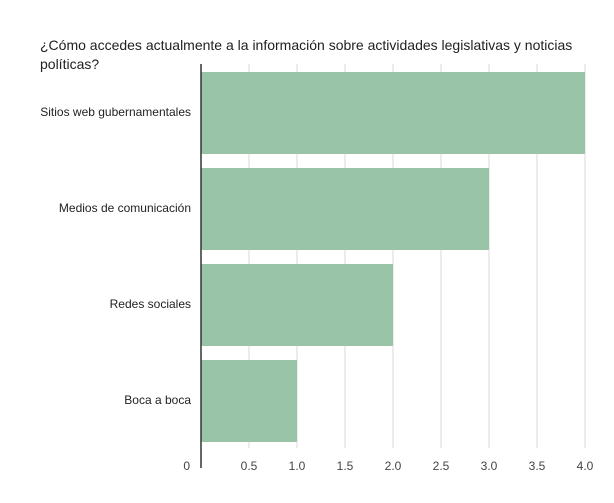 The width and height of the screenshot is (614, 503). I want to click on x-tick-labels: 0 0.5 1.0 1.5 2.0 2.5 3.0 3.5 4.0, so click(388, 466).